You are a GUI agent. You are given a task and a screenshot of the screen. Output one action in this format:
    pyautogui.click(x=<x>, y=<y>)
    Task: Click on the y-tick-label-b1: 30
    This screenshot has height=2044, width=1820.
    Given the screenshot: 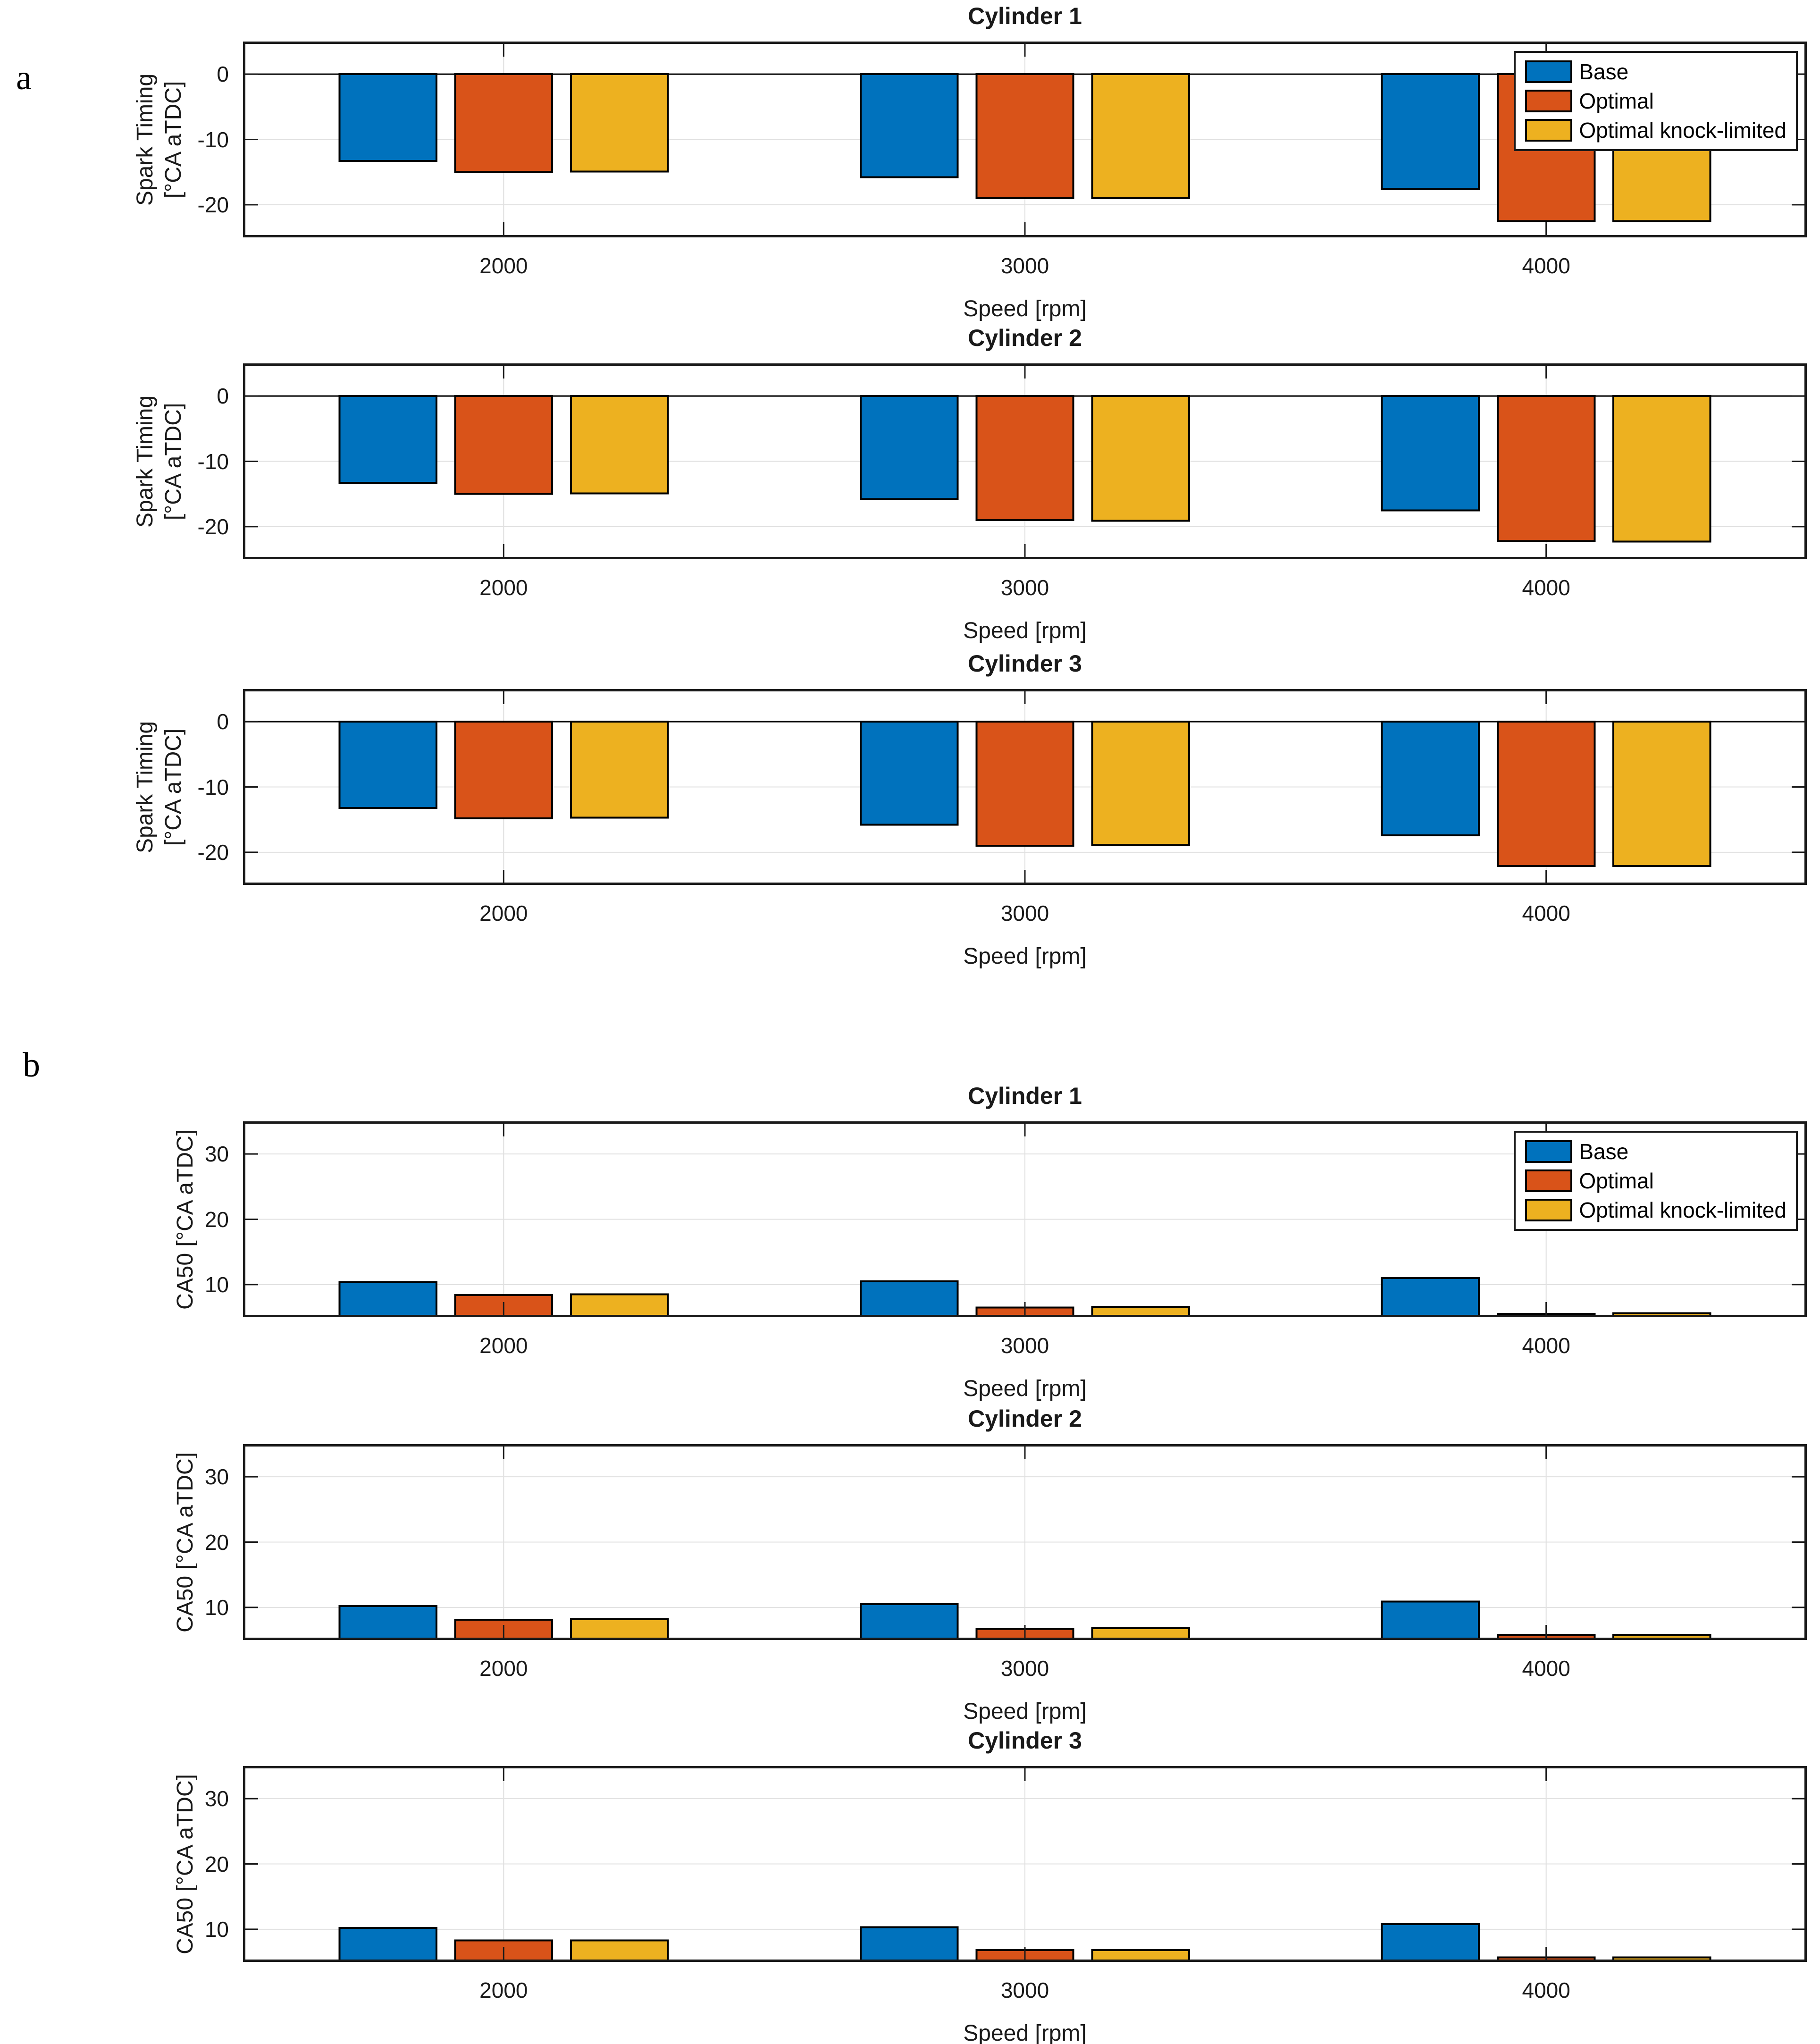 What is the action you would take?
    pyautogui.click(x=216, y=1155)
    